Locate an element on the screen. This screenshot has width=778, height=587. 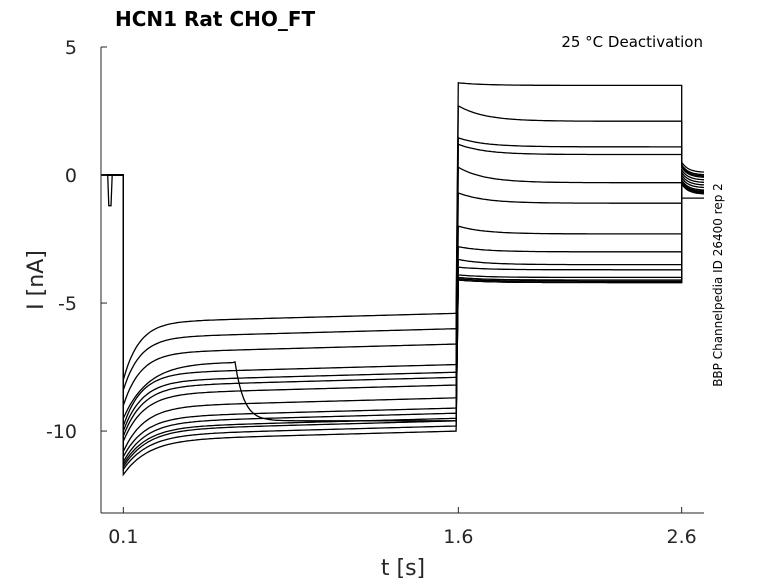
x-tick-label: 1.6 is located at coordinates (458, 537).